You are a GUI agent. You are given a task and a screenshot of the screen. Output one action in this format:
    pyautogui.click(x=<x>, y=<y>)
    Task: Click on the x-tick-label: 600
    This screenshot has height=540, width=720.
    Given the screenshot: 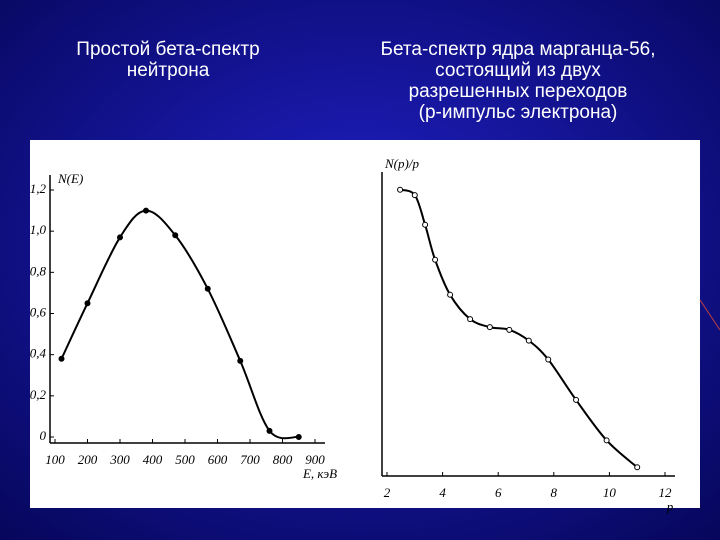 What is the action you would take?
    pyautogui.click(x=218, y=459)
    